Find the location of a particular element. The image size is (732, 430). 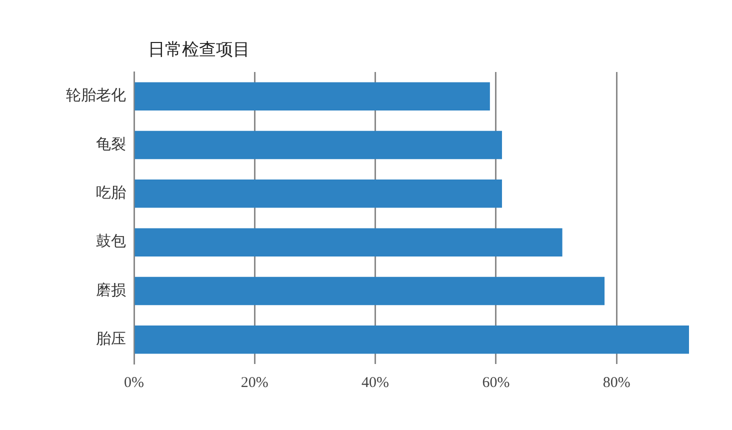

y-tick-label: 鼓包 is located at coordinates (111, 241).